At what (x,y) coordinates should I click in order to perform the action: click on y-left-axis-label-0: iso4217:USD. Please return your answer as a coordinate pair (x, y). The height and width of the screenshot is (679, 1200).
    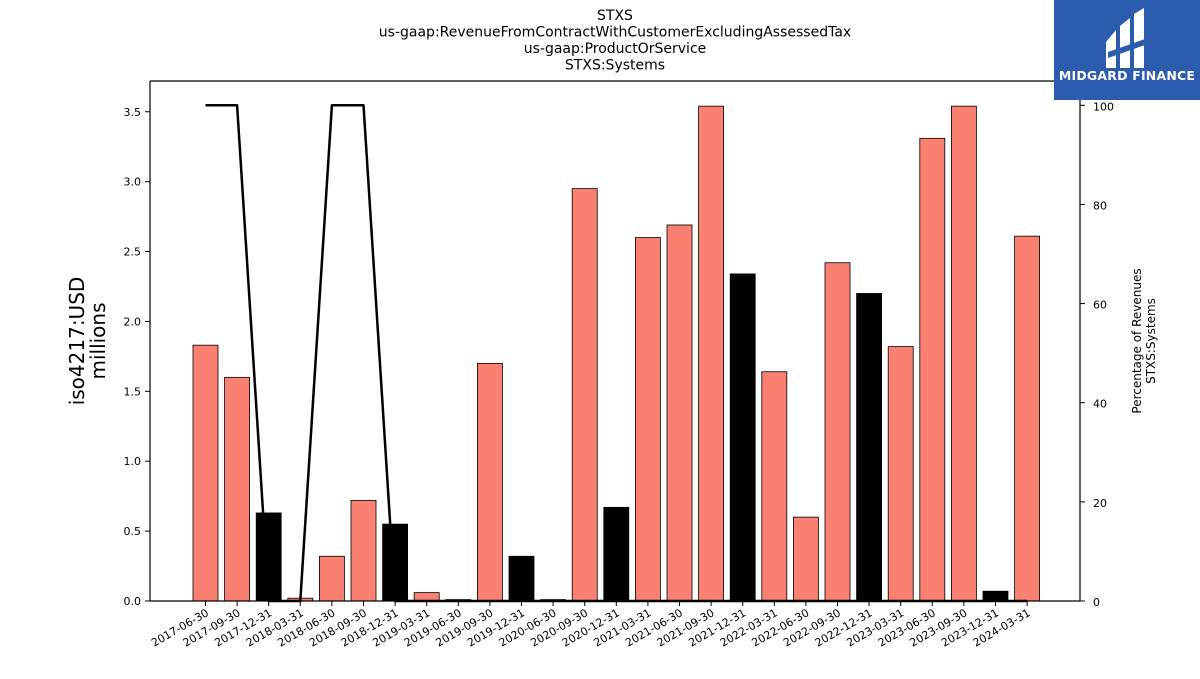
    Looking at the image, I should click on (77, 341).